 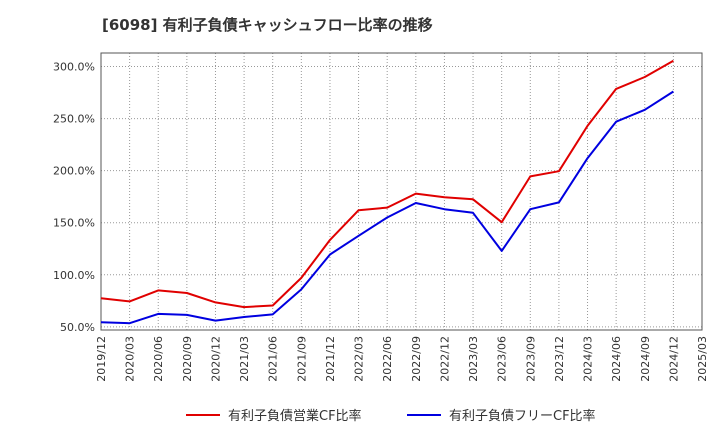 I want to click on x-tick-label: 2020/03, so click(x=130, y=359).